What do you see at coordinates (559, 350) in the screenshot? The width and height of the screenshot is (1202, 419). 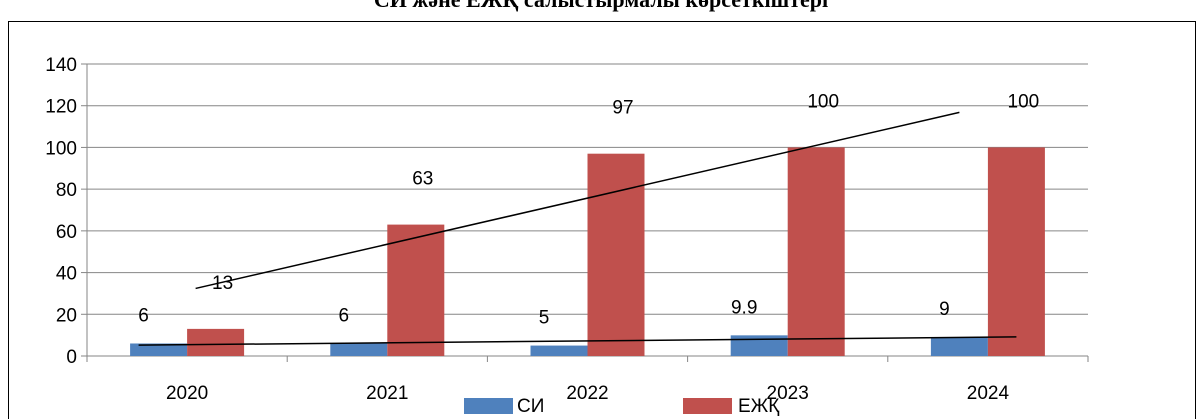 I see `bar-СИ-2022` at bounding box center [559, 350].